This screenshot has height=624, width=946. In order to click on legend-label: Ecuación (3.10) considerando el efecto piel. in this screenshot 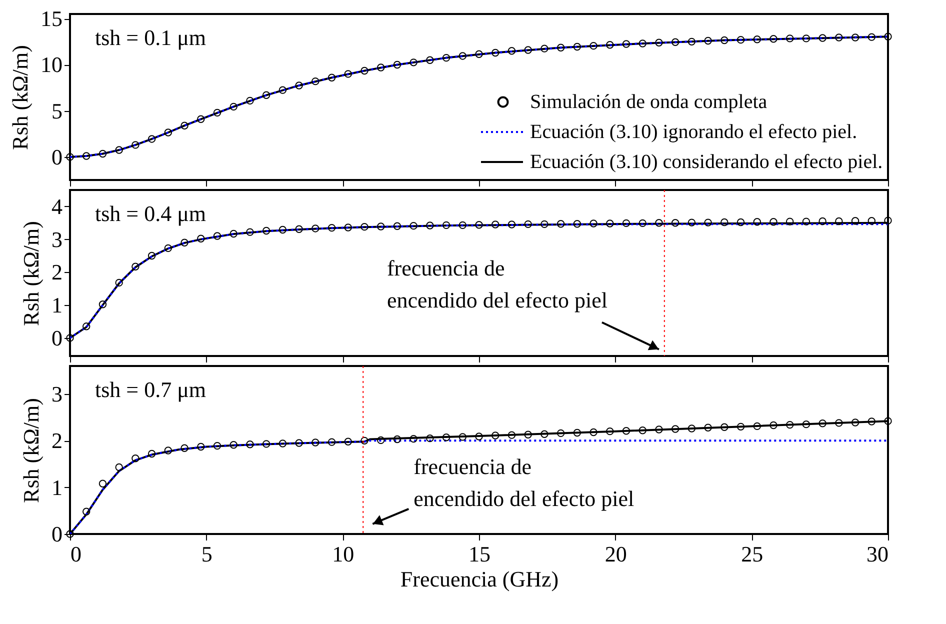, I will do `click(706, 162)`.